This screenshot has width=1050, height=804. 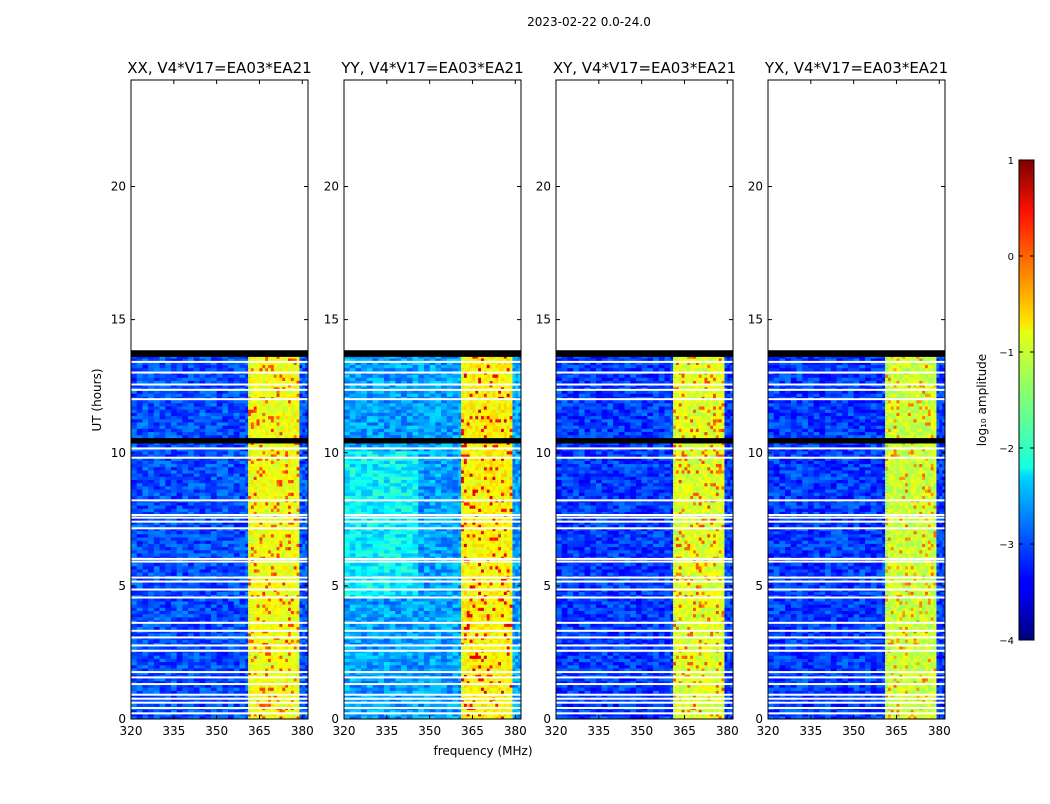 I want to click on panel-title: XX, V4*V17=EA03*EA21, so click(x=219, y=68).